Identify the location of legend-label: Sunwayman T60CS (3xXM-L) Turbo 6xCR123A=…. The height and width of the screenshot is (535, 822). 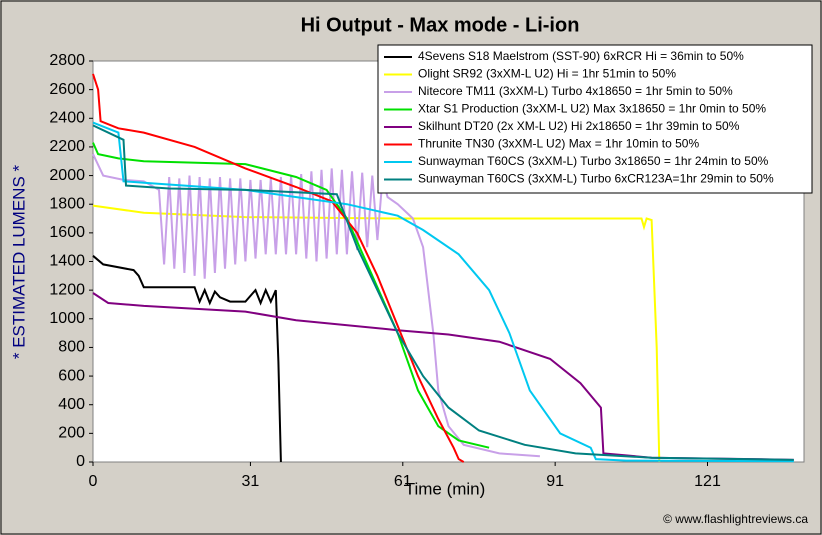
(596, 179).